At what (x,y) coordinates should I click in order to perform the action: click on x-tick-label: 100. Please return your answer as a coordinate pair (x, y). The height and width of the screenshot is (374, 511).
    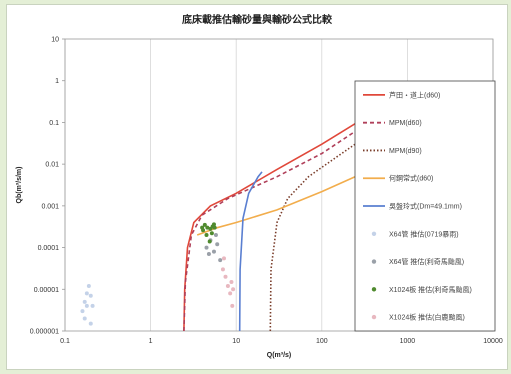
    Looking at the image, I should click on (322, 341).